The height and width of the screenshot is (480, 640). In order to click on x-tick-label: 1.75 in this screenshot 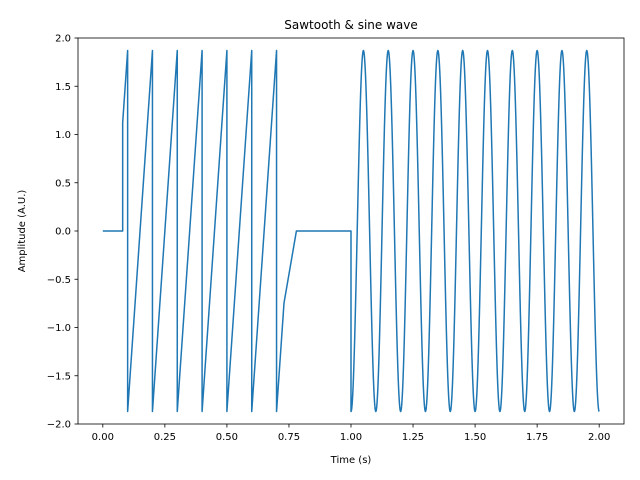, I will do `click(537, 437)`.